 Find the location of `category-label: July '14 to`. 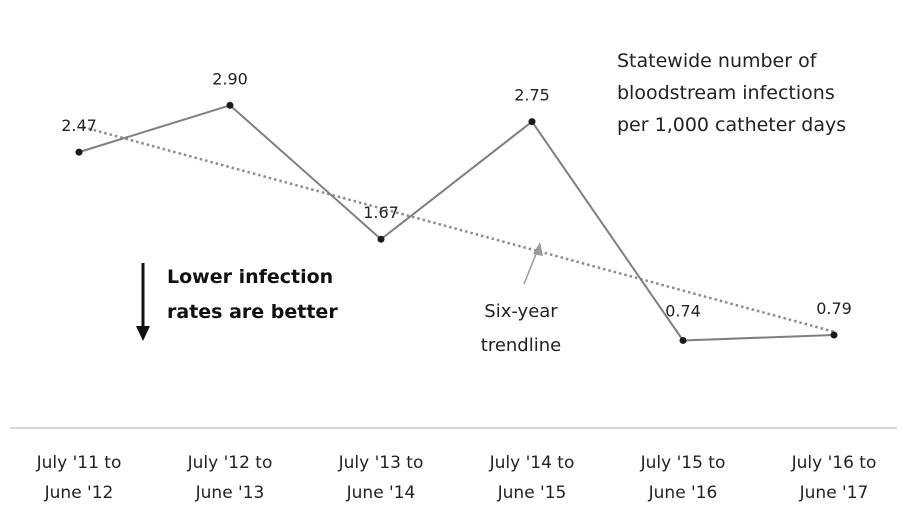

category-label: July '14 to is located at coordinates (532, 463).